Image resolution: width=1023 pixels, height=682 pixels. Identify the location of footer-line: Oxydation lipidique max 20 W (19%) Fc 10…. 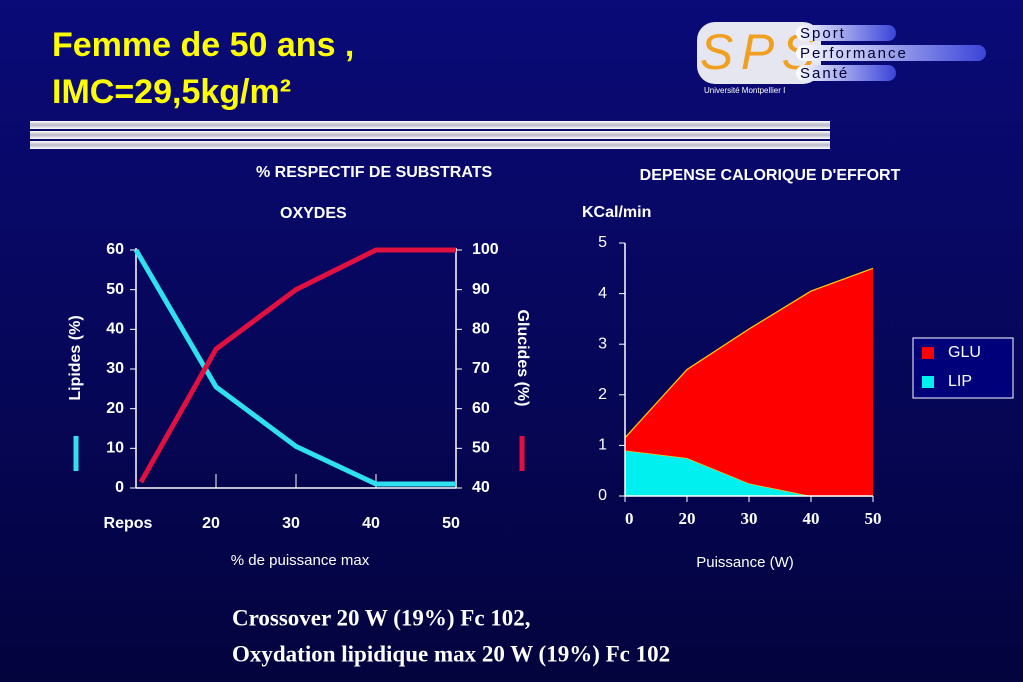
(451, 653).